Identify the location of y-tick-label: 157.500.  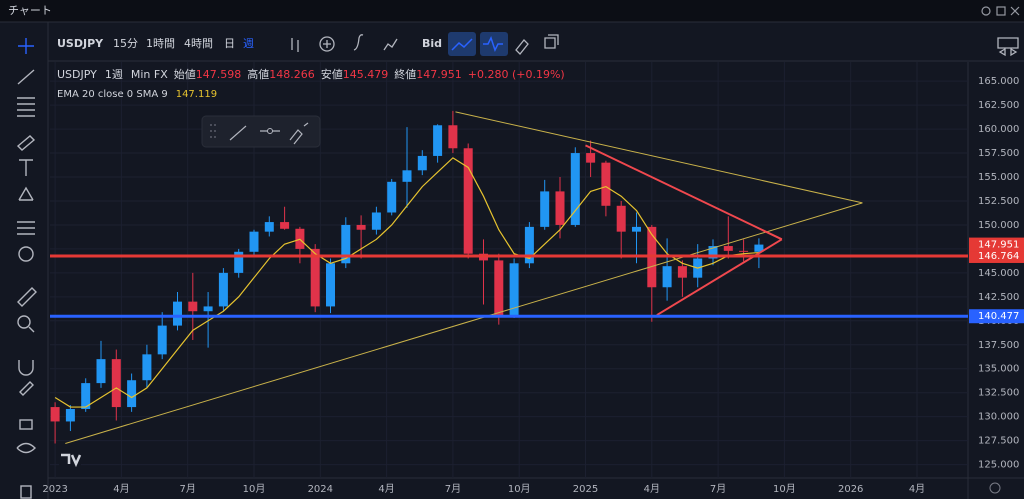
(998, 153).